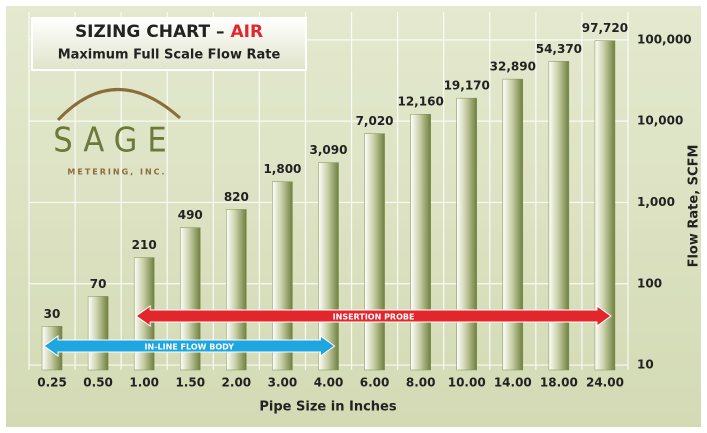 This screenshot has width=707, height=433. Describe the element at coordinates (116, 172) in the screenshot. I see `logo-tagline: METERING, INC.` at that location.